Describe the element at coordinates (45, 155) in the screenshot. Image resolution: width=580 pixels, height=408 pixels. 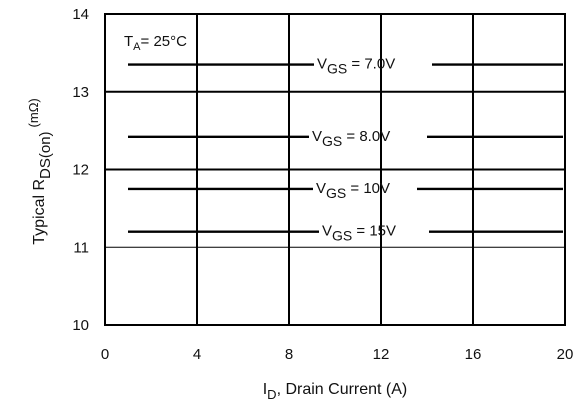
I see `y-axis-label-sub: DS(on)` at that location.